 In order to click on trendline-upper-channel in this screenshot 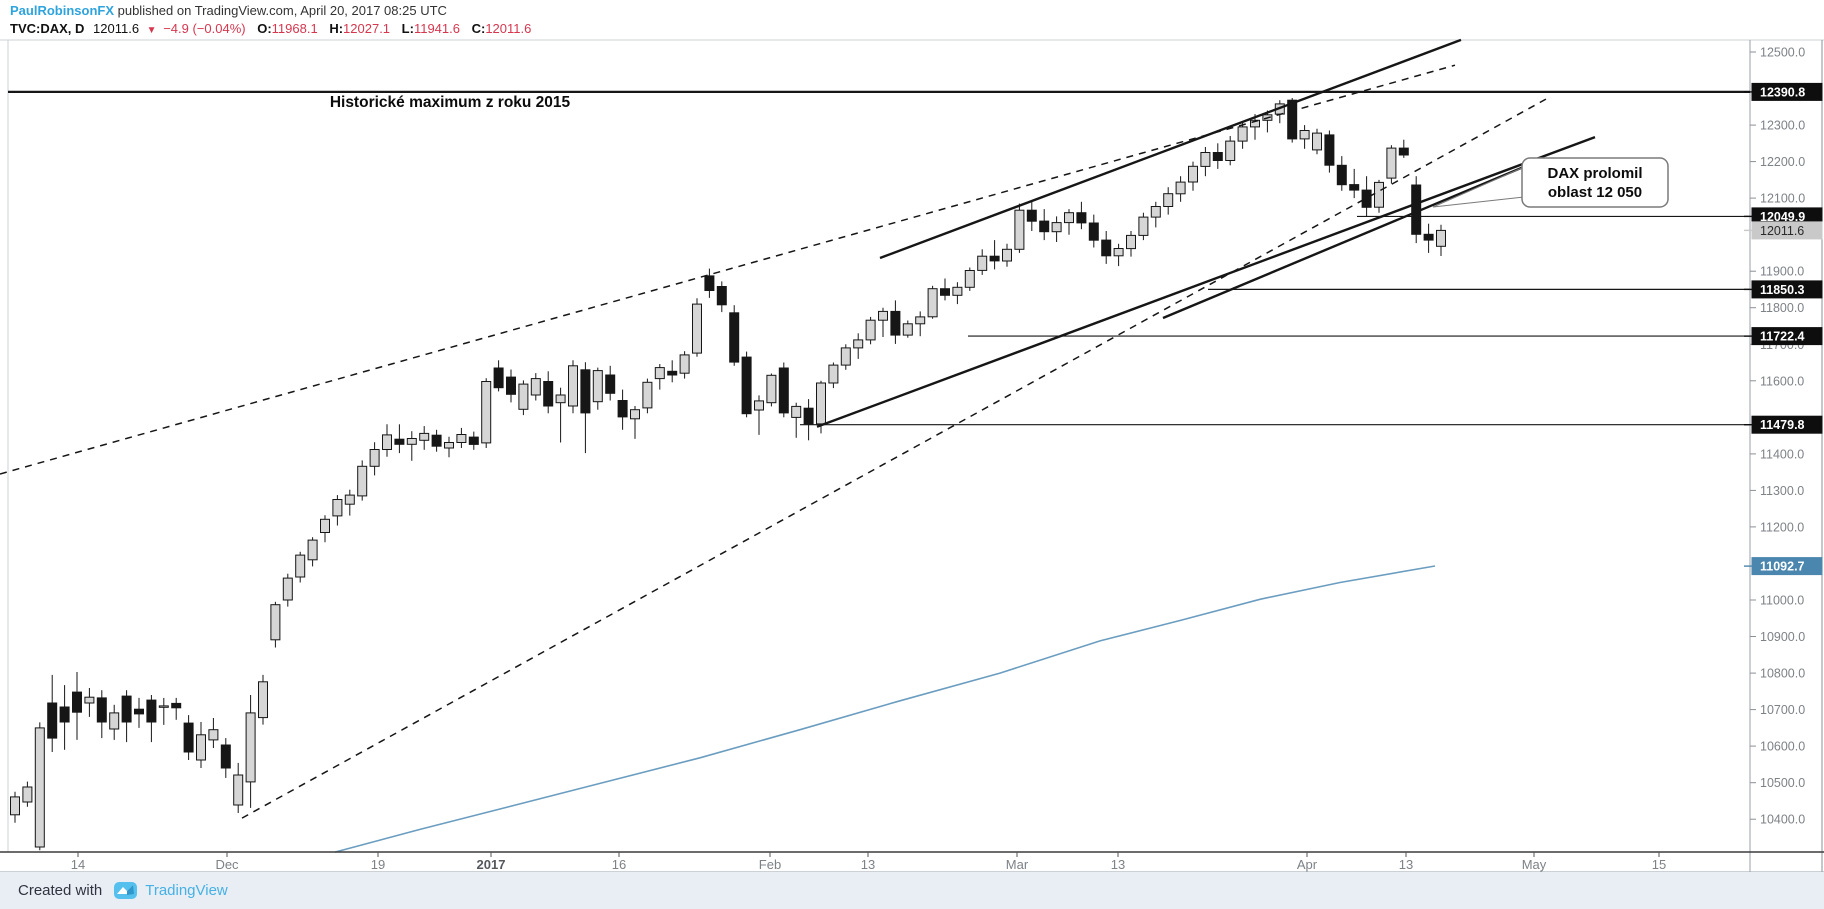, I will do `click(1170, 149)`.